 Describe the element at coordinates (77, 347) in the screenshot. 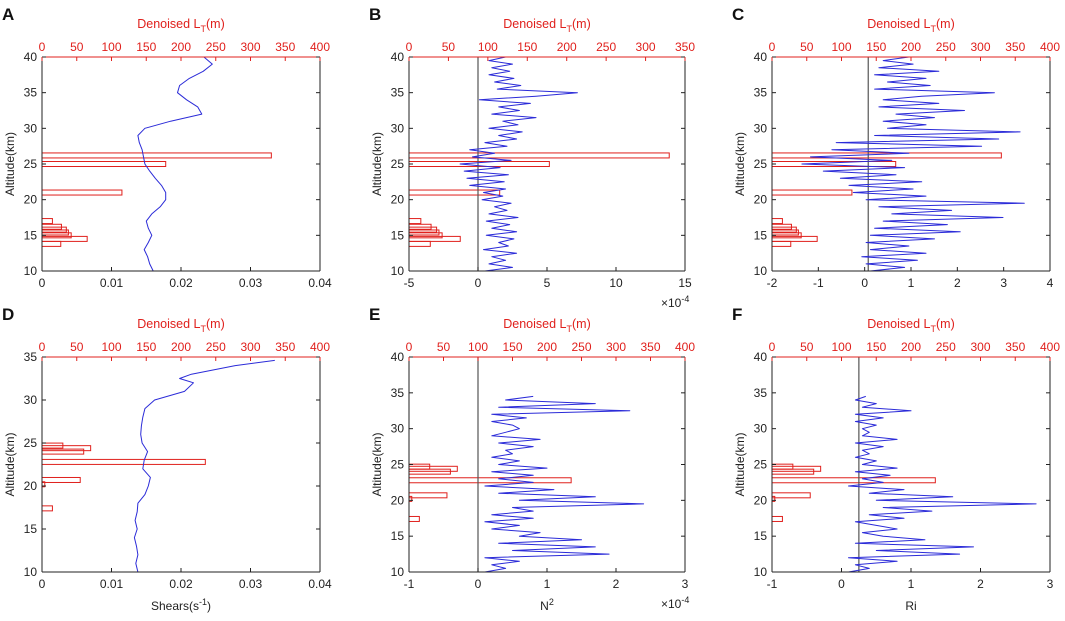

I see `top-tick-label: 50` at that location.